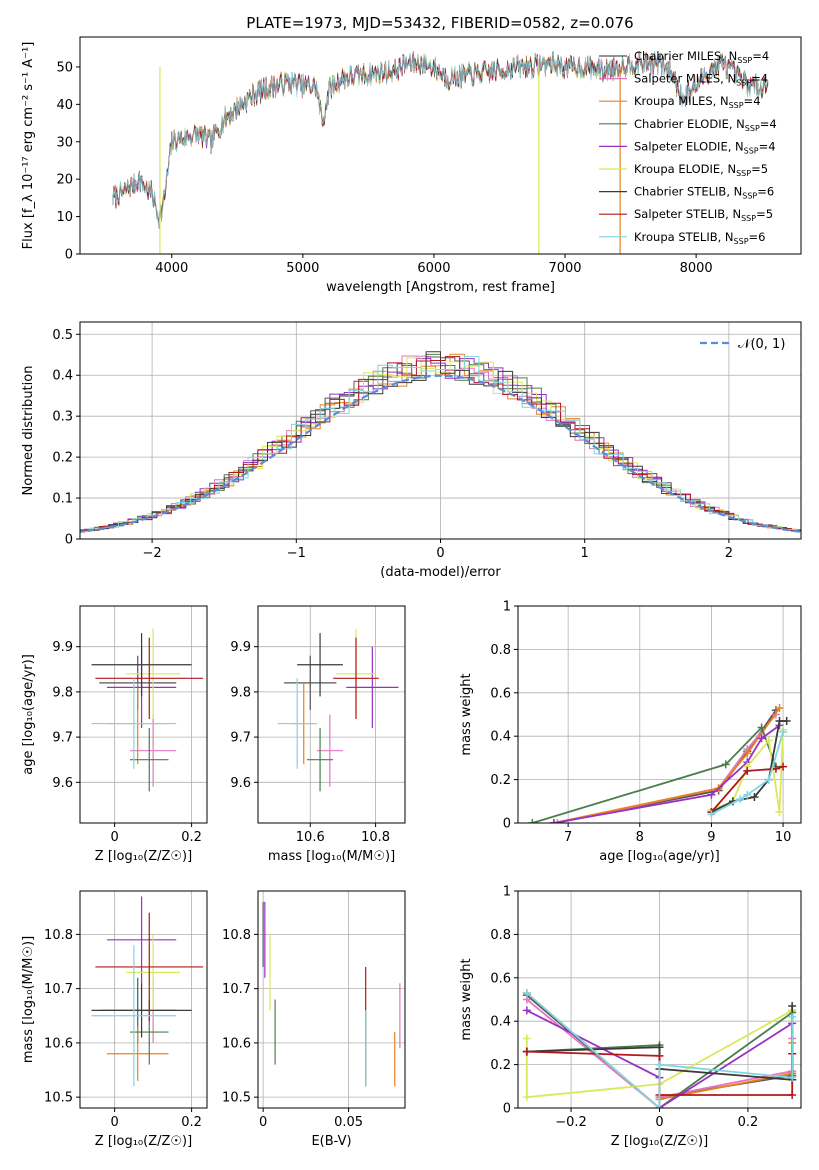 Image resolution: width=819 pixels, height=1170 pixels. I want to click on y-tick-label: 10.5, so click(58, 1098).